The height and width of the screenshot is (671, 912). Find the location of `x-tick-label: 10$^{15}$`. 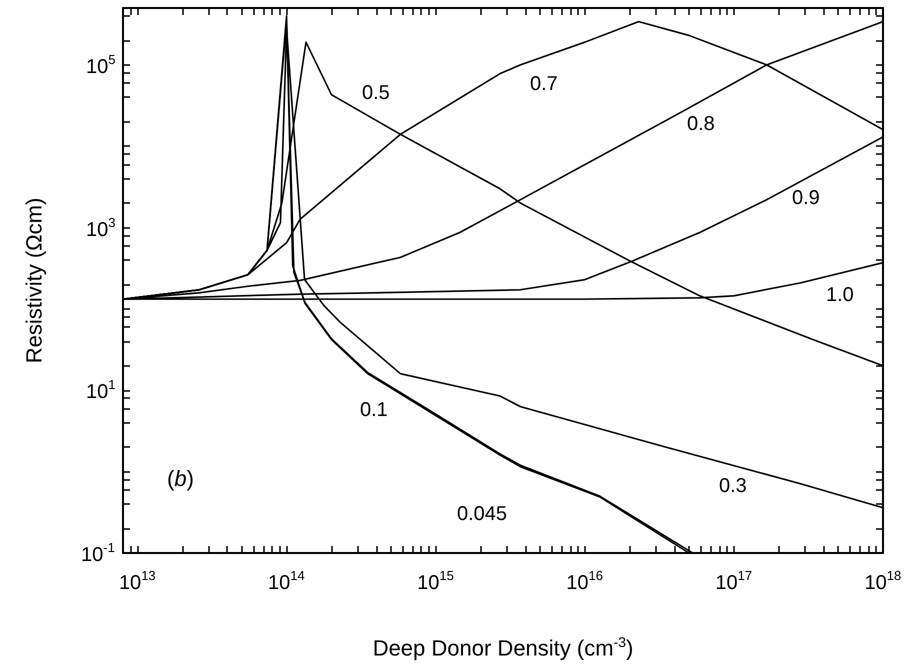

x-tick-label: 10$^{15}$ is located at coordinates (435, 581).